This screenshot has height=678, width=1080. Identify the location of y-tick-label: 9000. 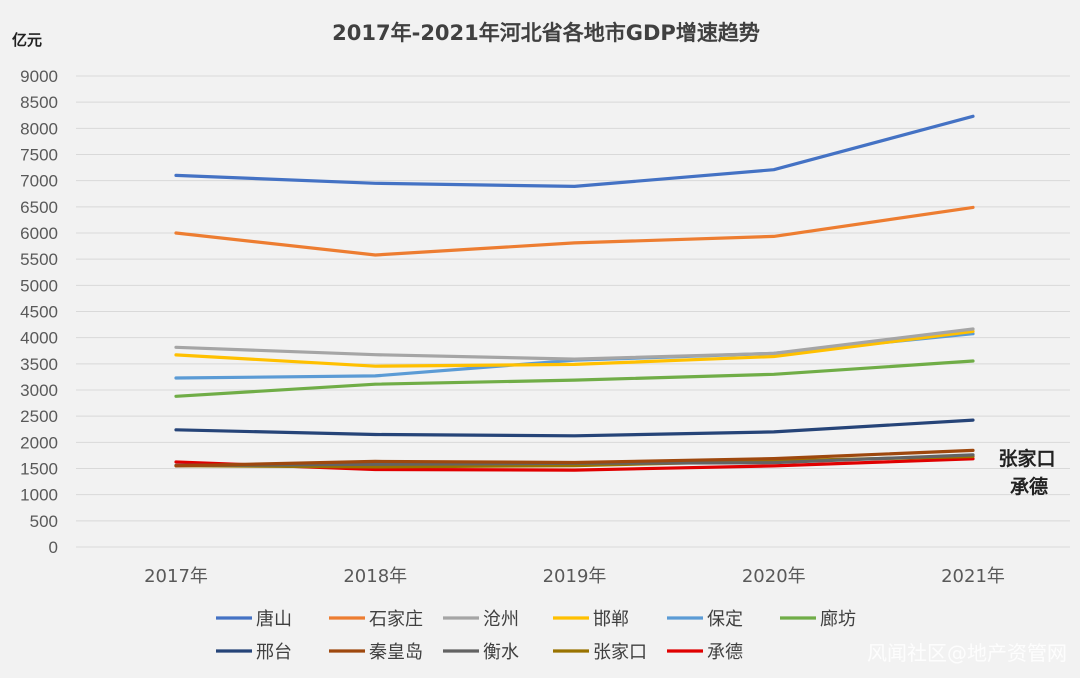
(39, 76).